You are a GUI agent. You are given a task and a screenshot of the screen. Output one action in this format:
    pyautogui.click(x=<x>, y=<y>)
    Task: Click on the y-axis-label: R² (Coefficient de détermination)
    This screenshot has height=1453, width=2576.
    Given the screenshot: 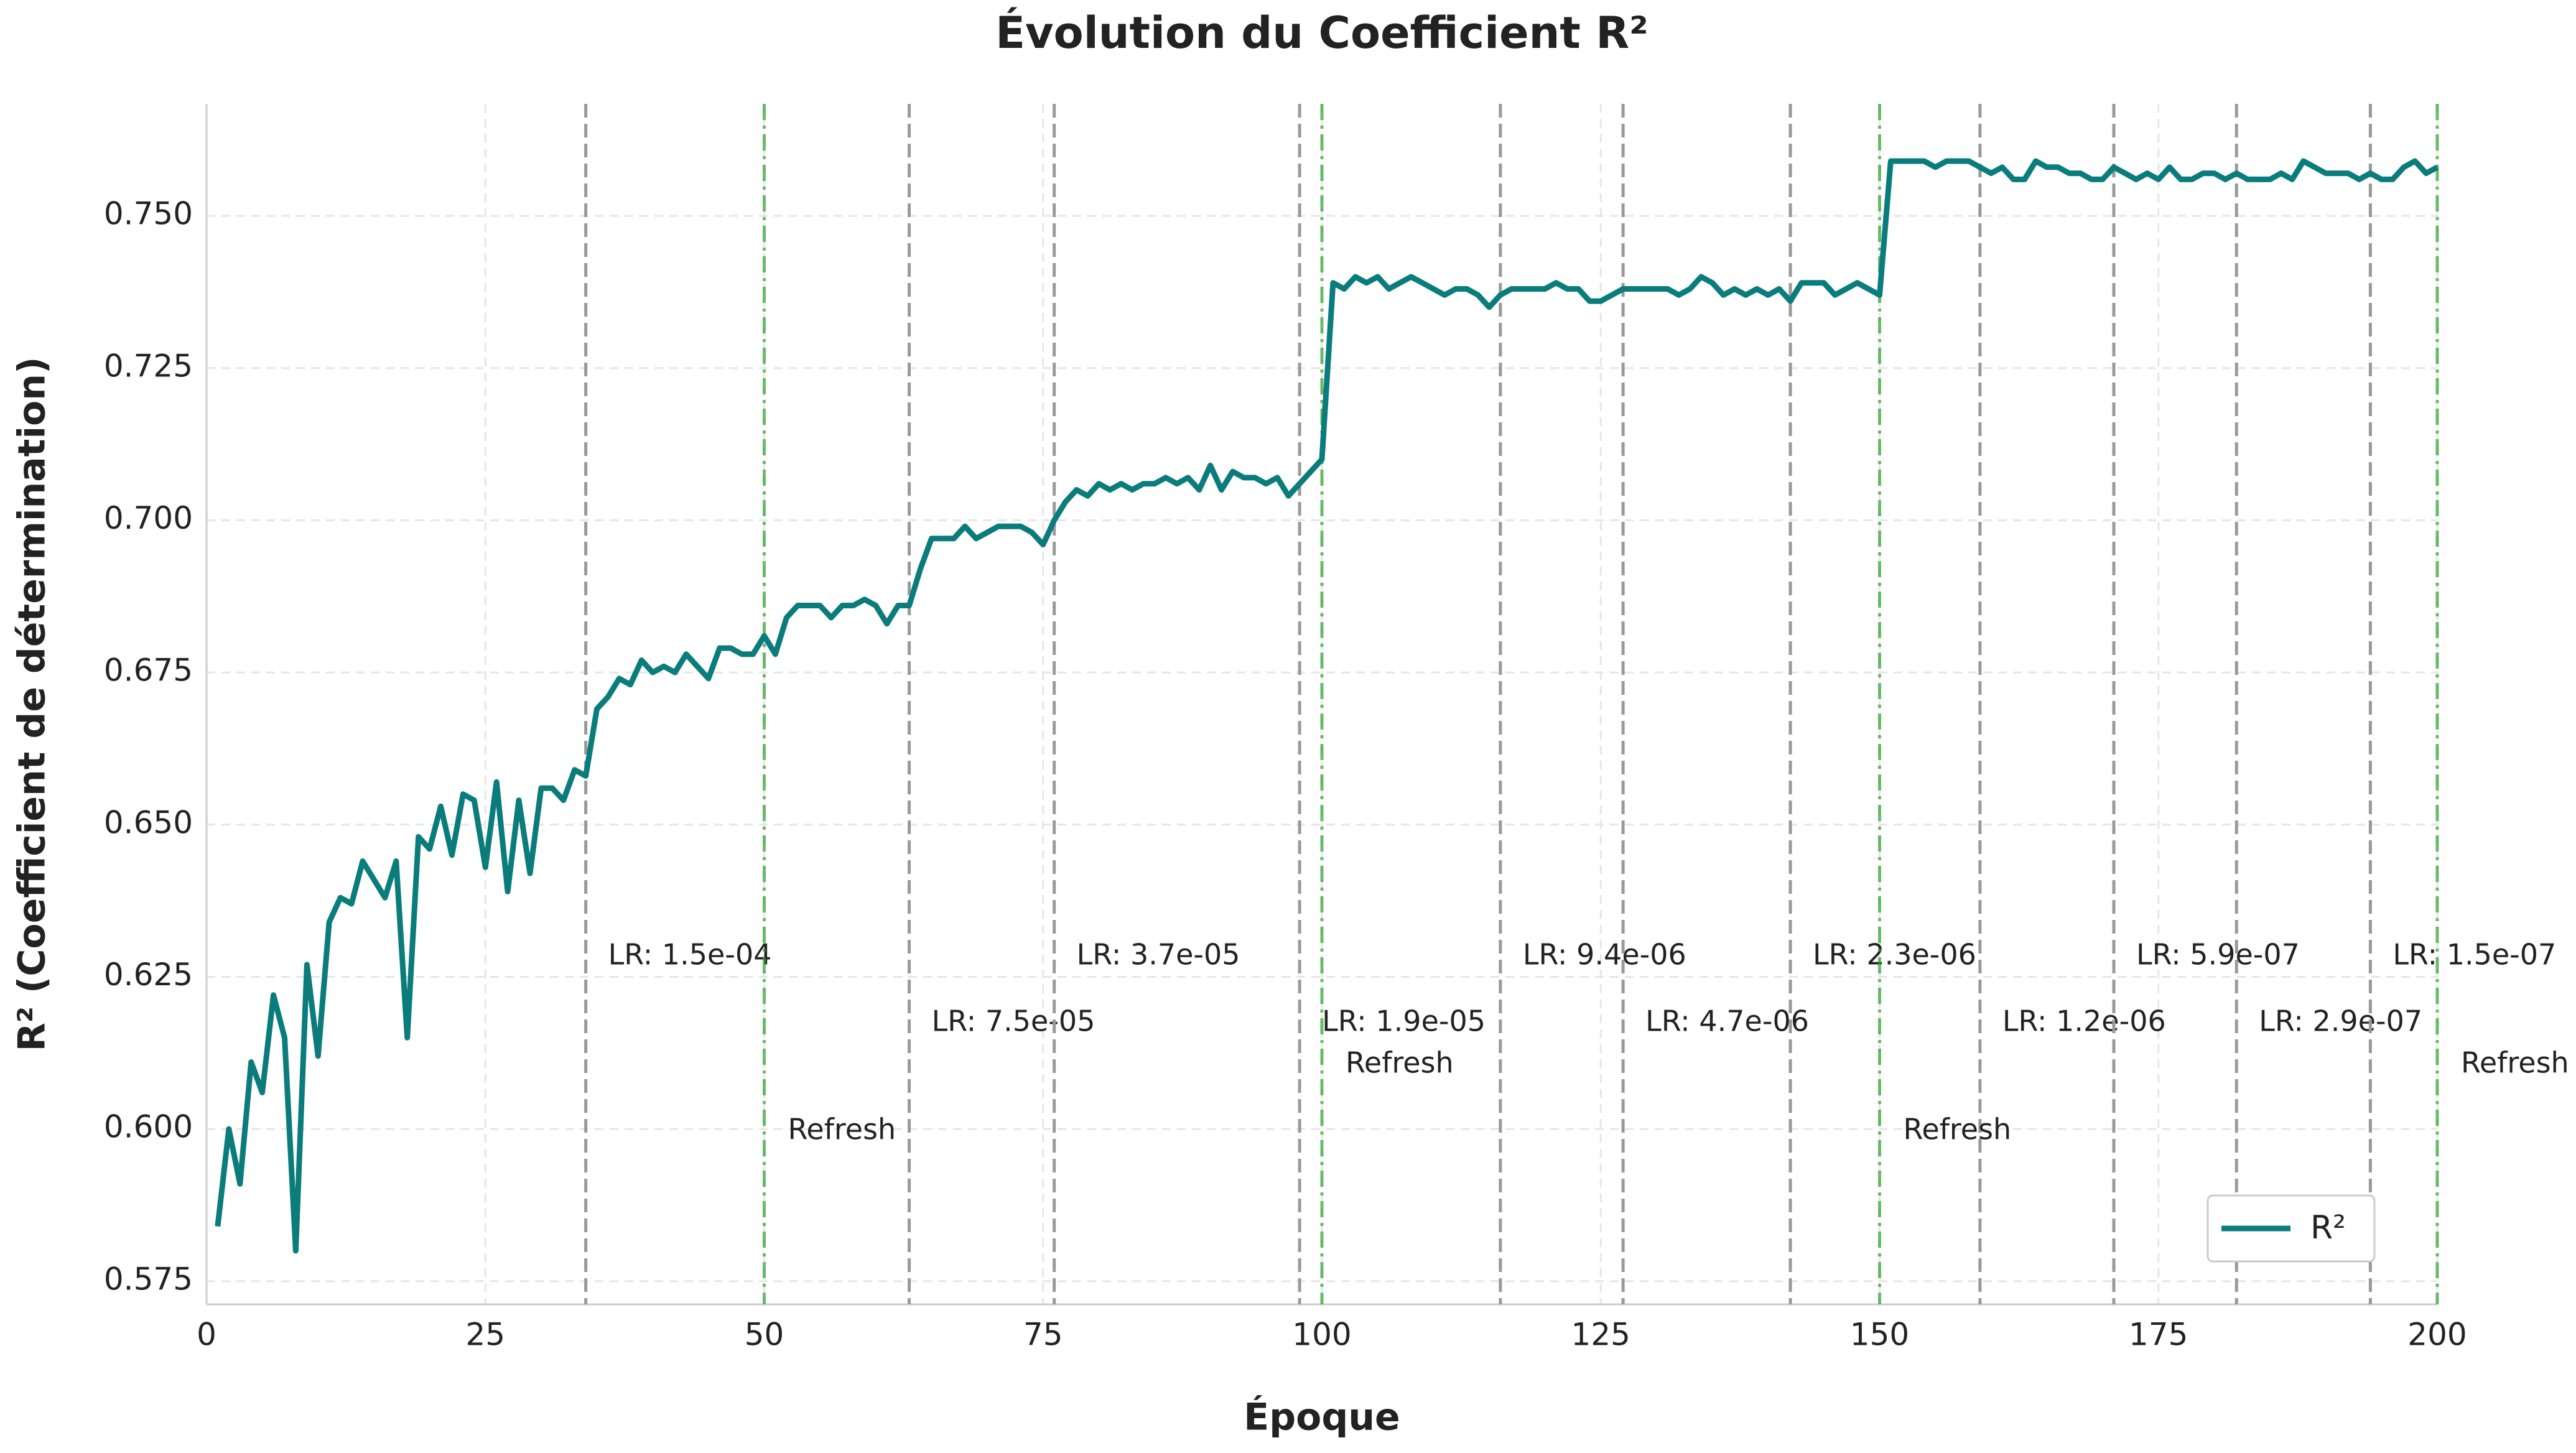 What is the action you would take?
    pyautogui.click(x=32, y=704)
    